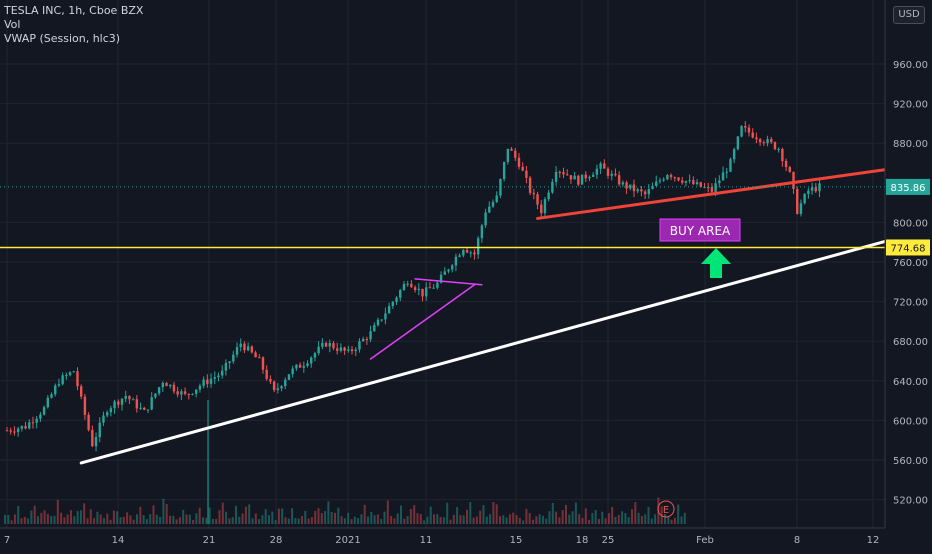 The image size is (932, 554). Describe the element at coordinates (62, 38) in the screenshot. I see `vwap-indicator-label: VWAP (Session, hlc3)` at that location.